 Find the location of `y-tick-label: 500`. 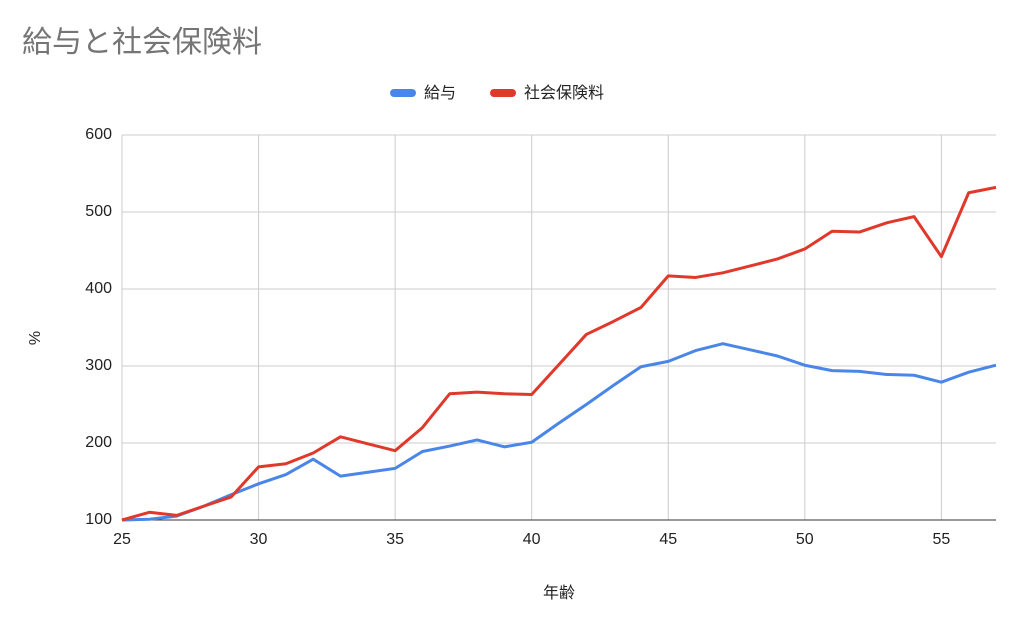

y-tick-label: 500 is located at coordinates (98, 211).